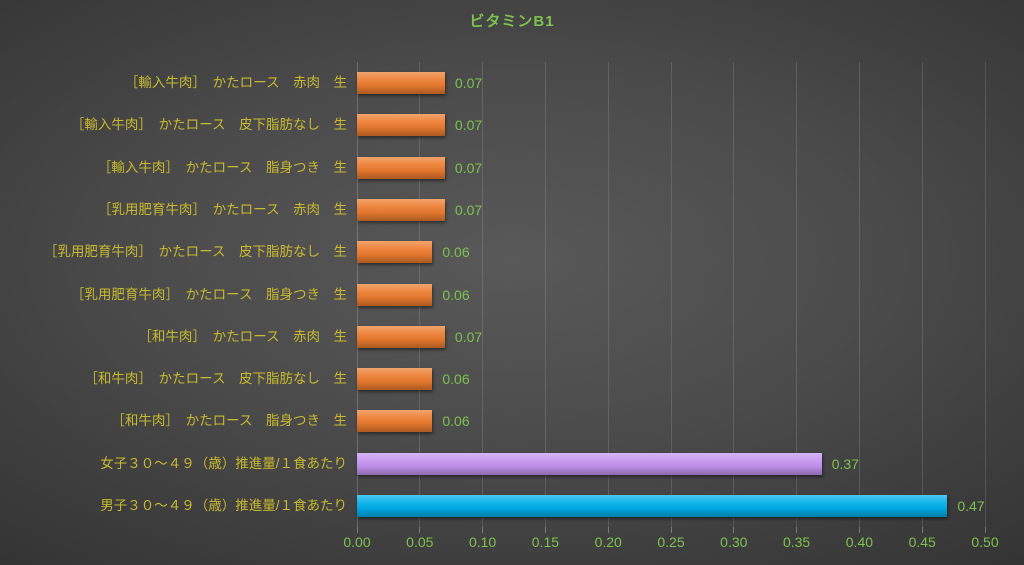 This screenshot has height=565, width=1024. What do you see at coordinates (229, 421) in the screenshot?
I see `category-label: ［和牛肉］ かたロース 脂身つき 生` at bounding box center [229, 421].